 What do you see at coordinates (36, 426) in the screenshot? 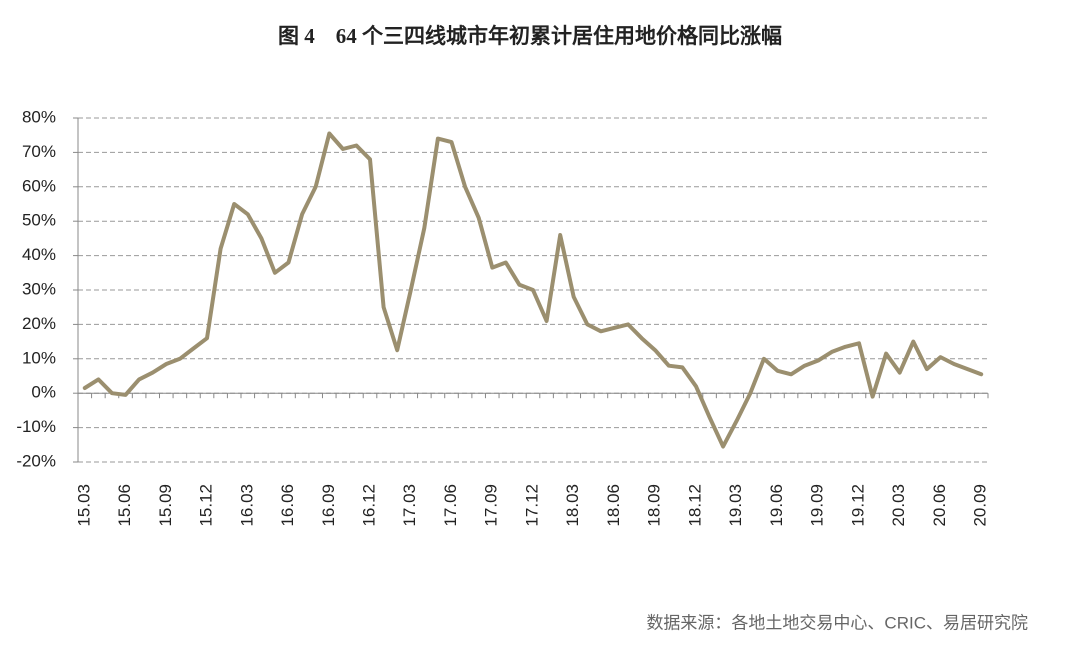
I see `y-tick-label: -10%` at bounding box center [36, 426].